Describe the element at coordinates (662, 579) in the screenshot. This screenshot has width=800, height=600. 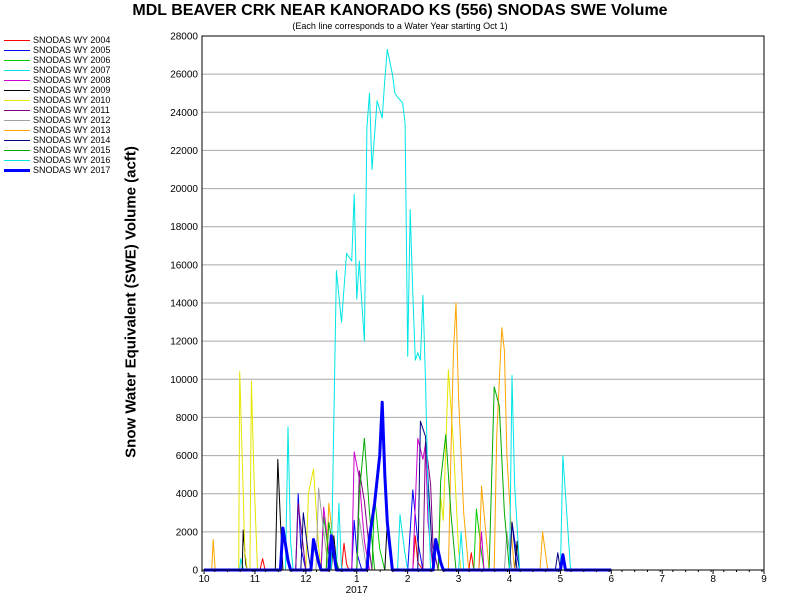
I see `x-tick-label: 7` at that location.